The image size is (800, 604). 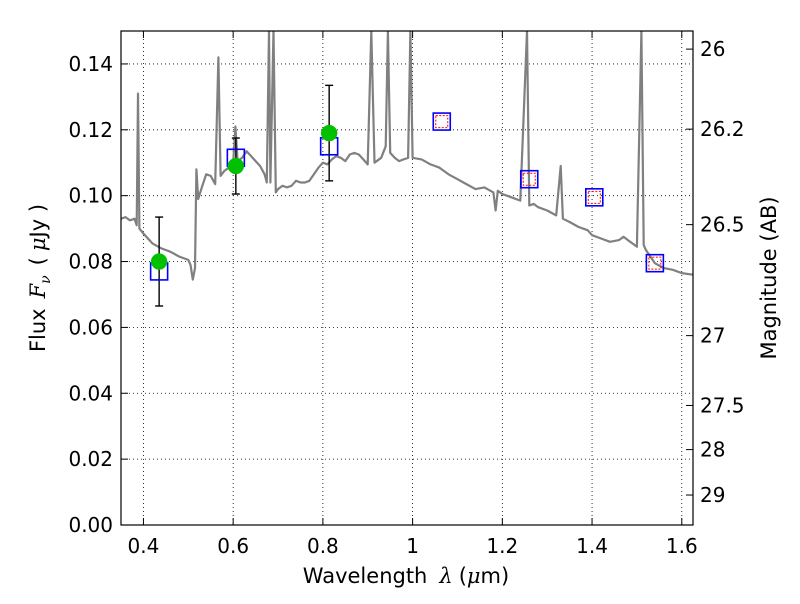 What do you see at coordinates (712, 49) in the screenshot?
I see `y2-tick-label: 26` at bounding box center [712, 49].